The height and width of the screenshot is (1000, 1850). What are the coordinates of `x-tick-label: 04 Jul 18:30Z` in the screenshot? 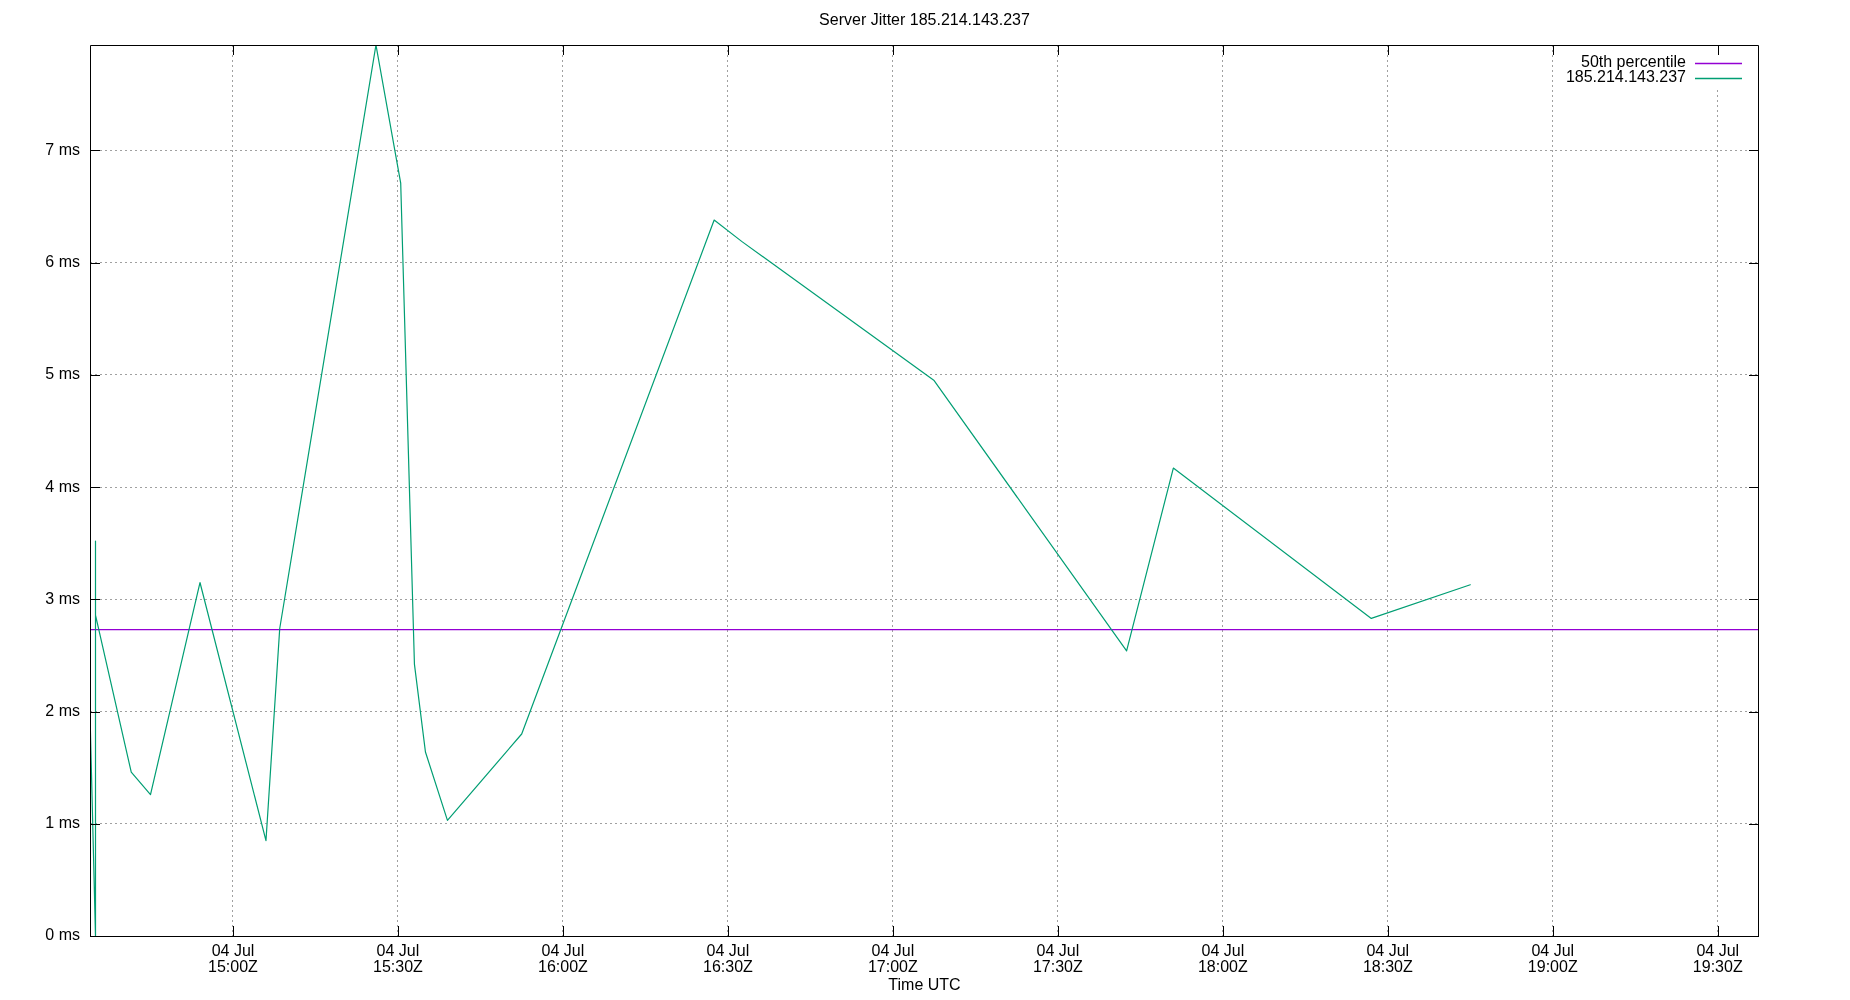 It's located at (1387, 959).